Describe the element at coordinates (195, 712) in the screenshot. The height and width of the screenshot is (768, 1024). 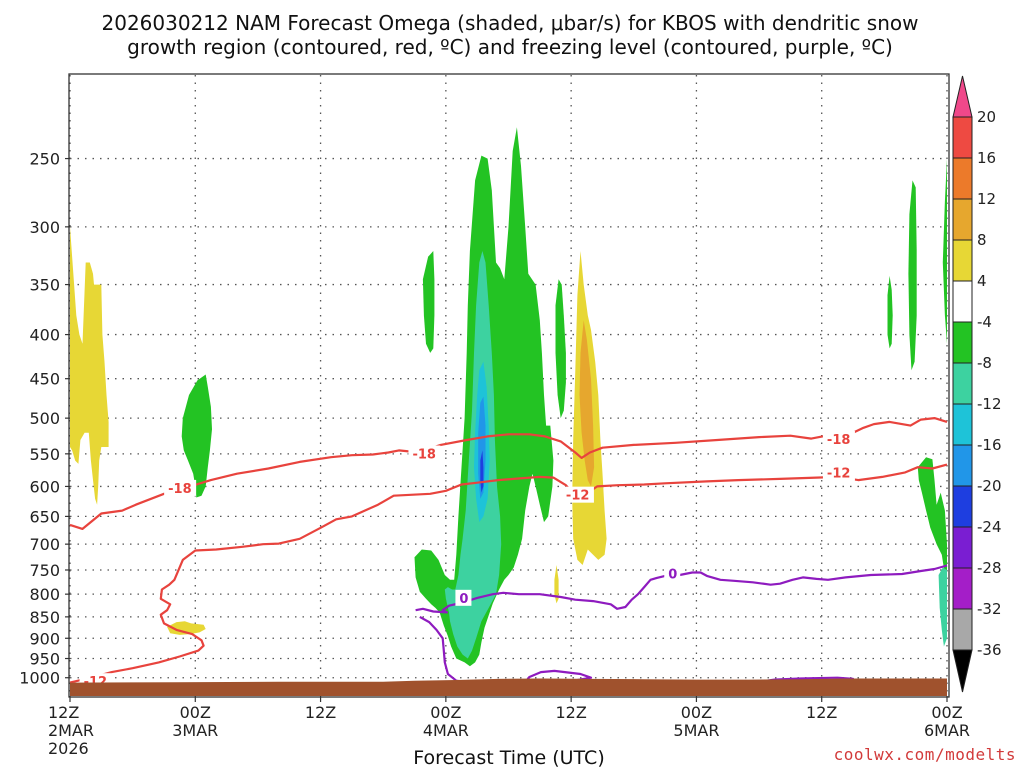
I see `xtick-label-h12-0: 00Z` at that location.